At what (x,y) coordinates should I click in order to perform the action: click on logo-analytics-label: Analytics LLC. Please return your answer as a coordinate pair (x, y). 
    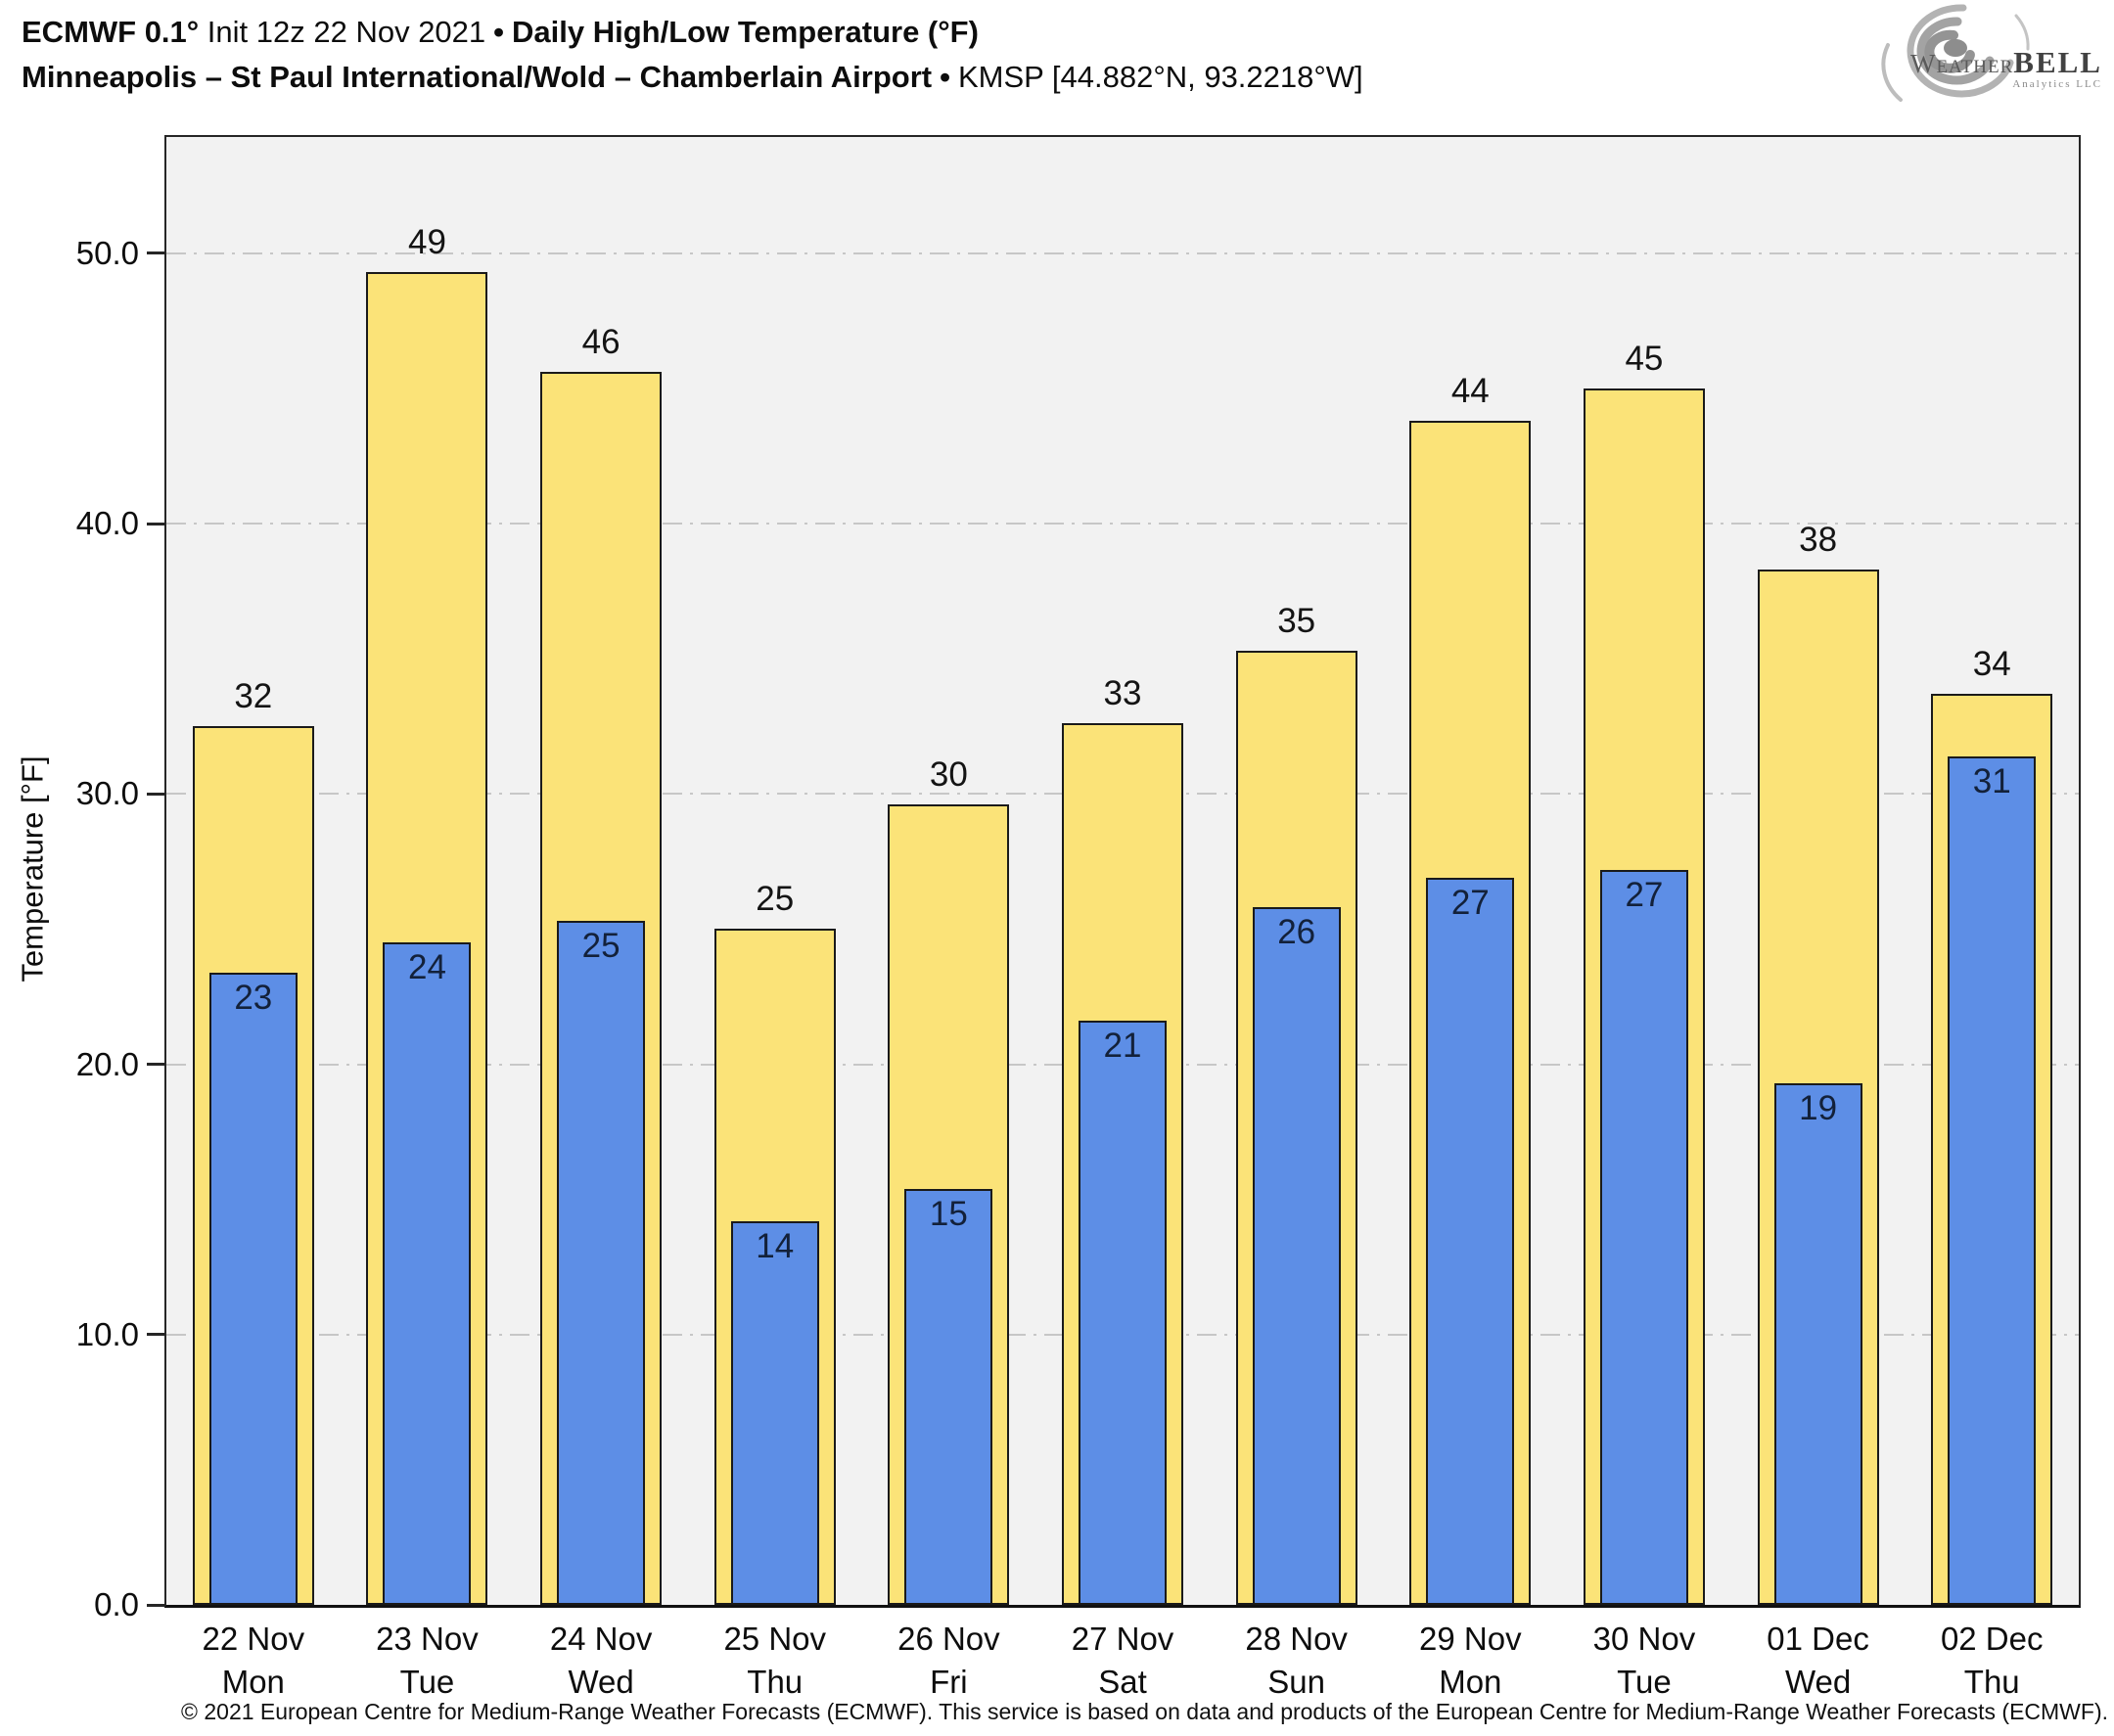
    Looking at the image, I should click on (2057, 84).